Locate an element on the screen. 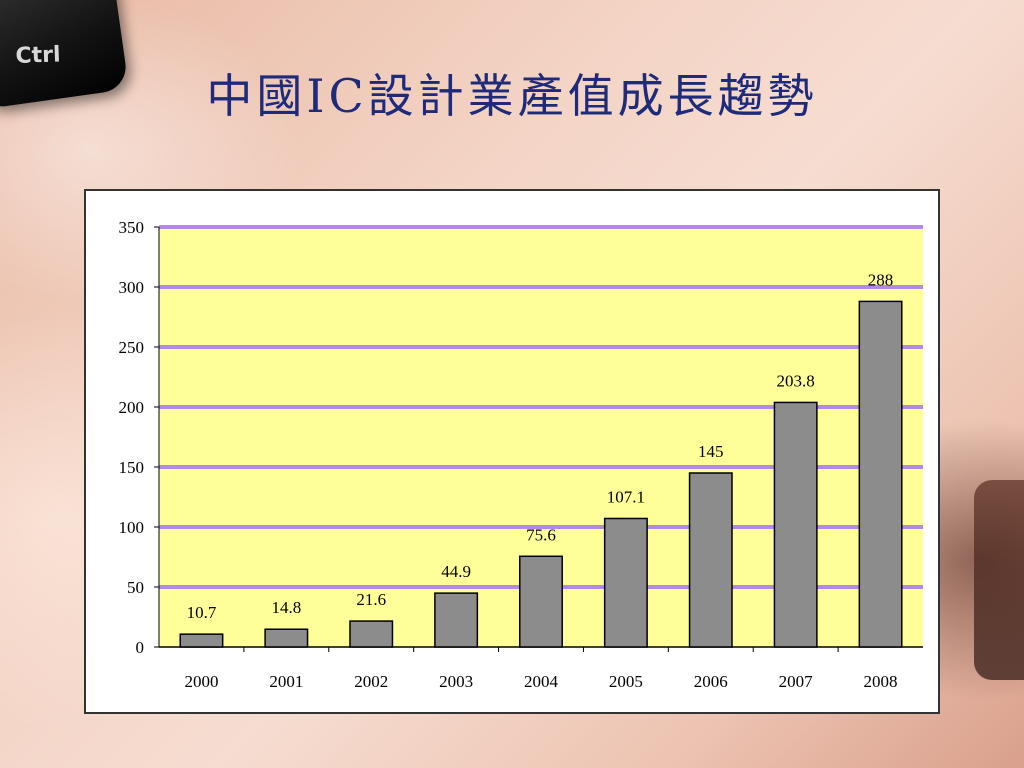 This screenshot has width=1024, height=768. y-tick-label: 150 is located at coordinates (132, 467).